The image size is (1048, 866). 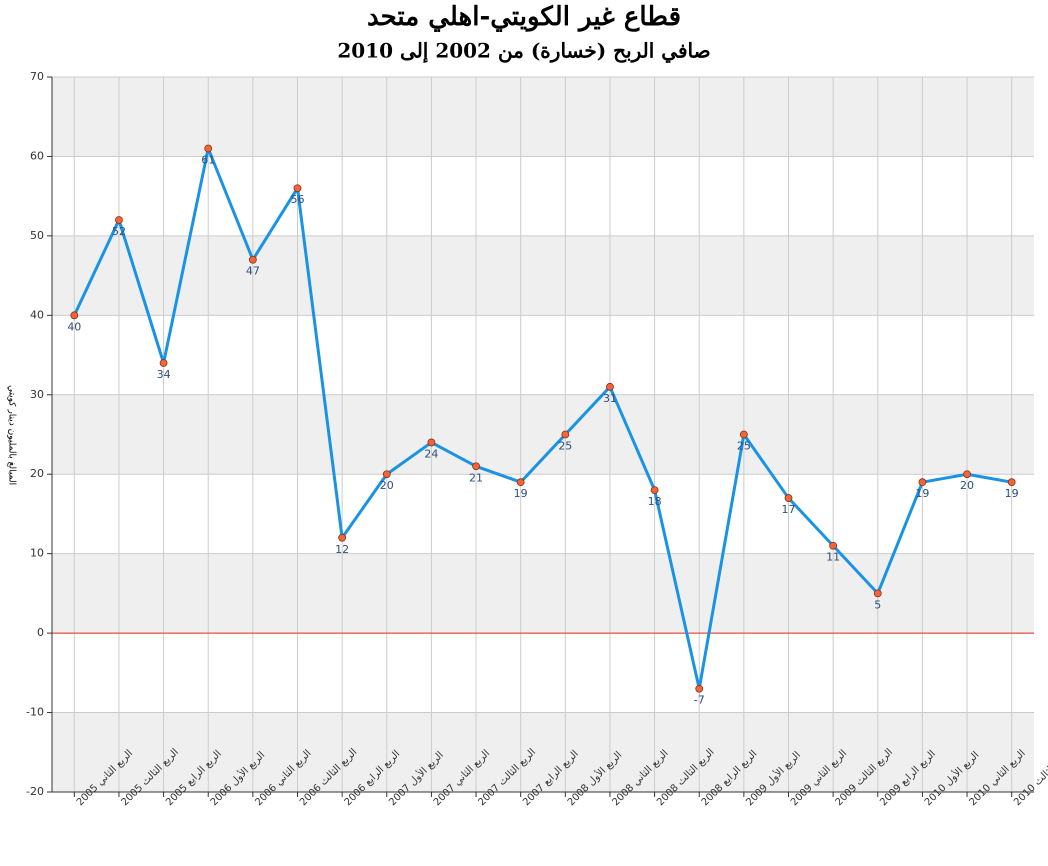 I want to click on y-axis-label: المبالغ بالمليون دينار كويتي, so click(x=12, y=435).